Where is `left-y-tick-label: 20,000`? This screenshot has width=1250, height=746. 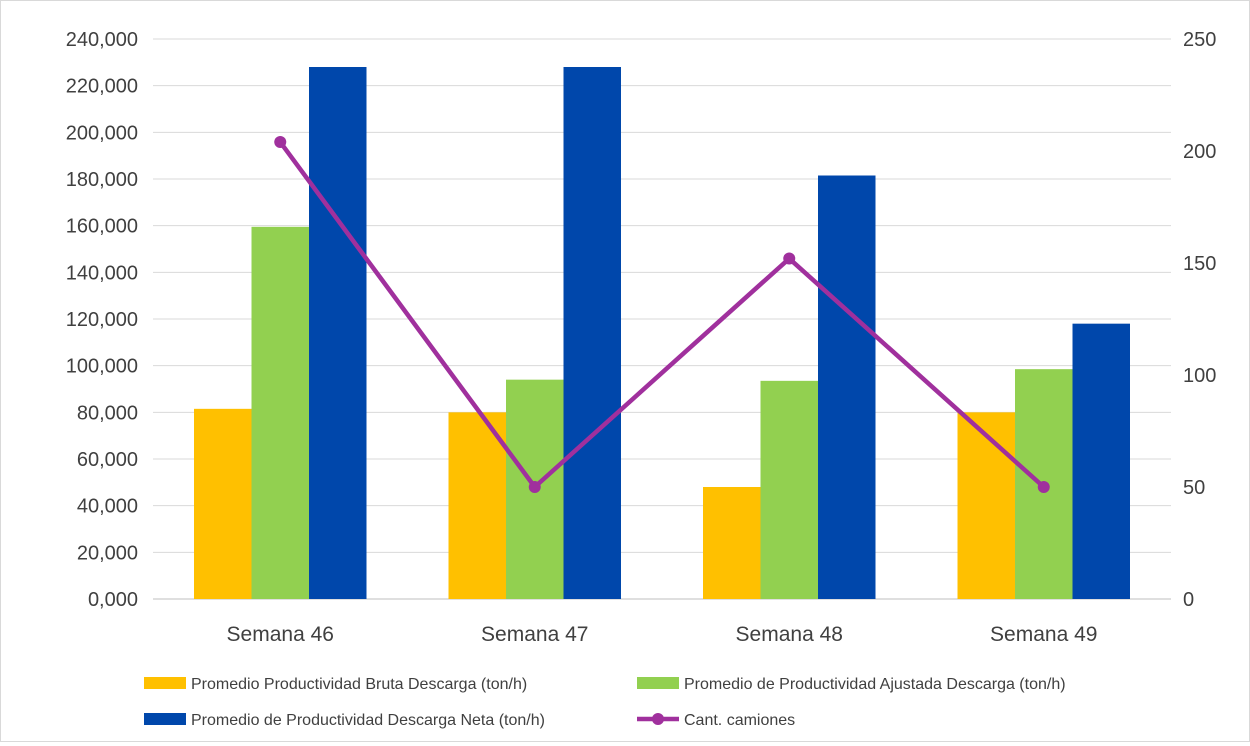 left-y-tick-label: 20,000 is located at coordinates (107, 553).